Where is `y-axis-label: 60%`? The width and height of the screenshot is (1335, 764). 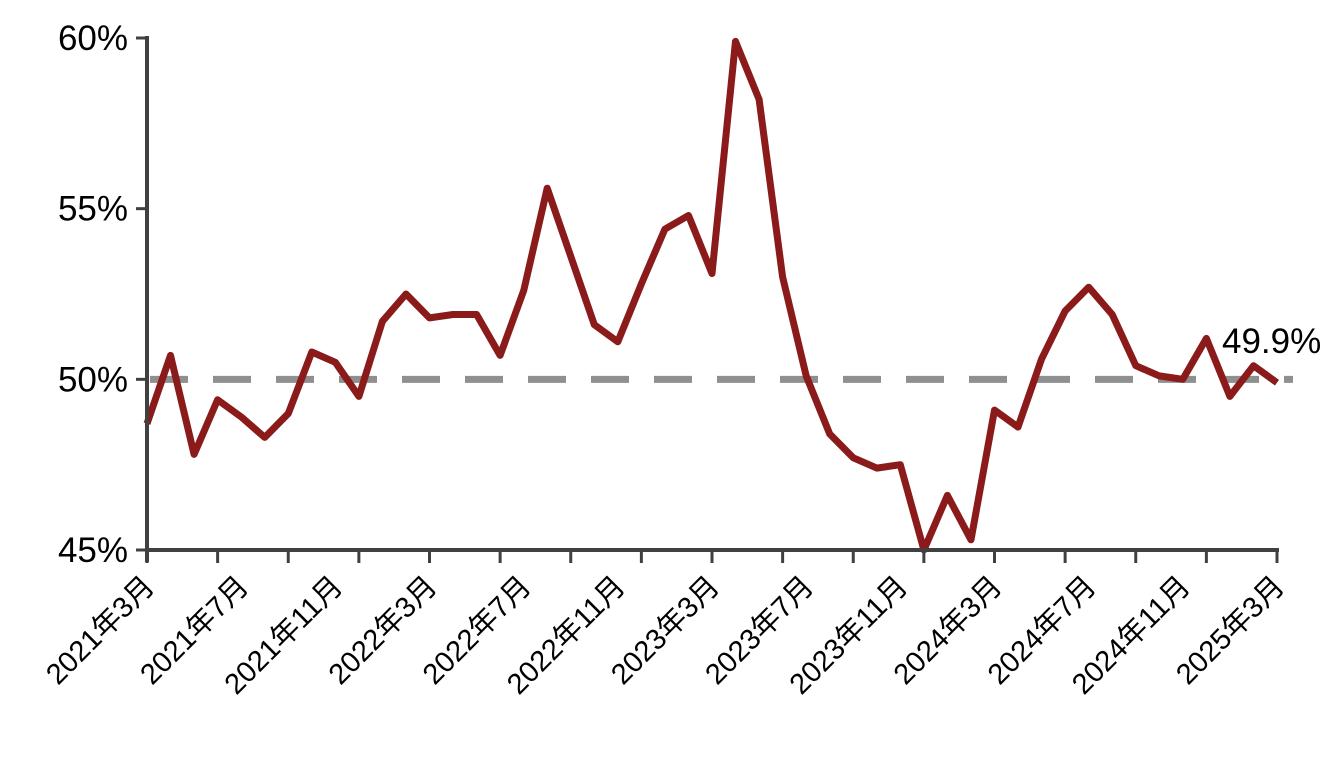
y-axis-label: 60% is located at coordinates (93, 38).